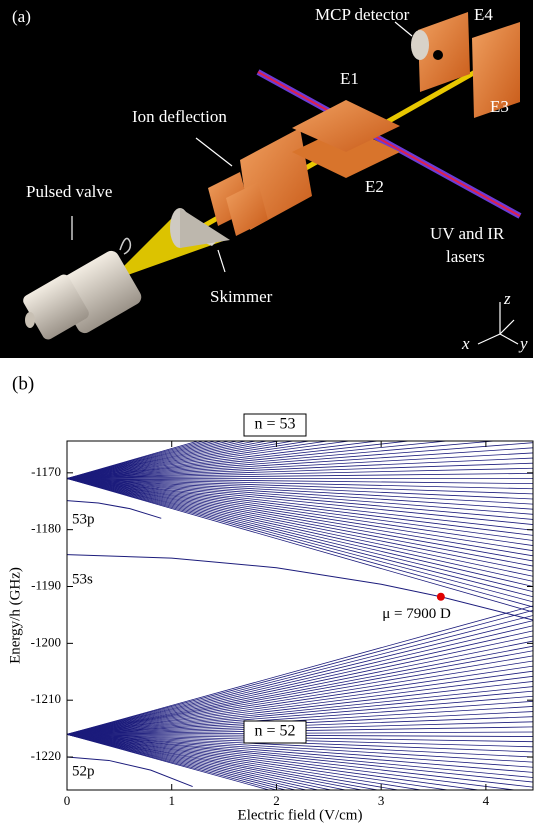  I want to click on axis-y: y, so click(523, 343).